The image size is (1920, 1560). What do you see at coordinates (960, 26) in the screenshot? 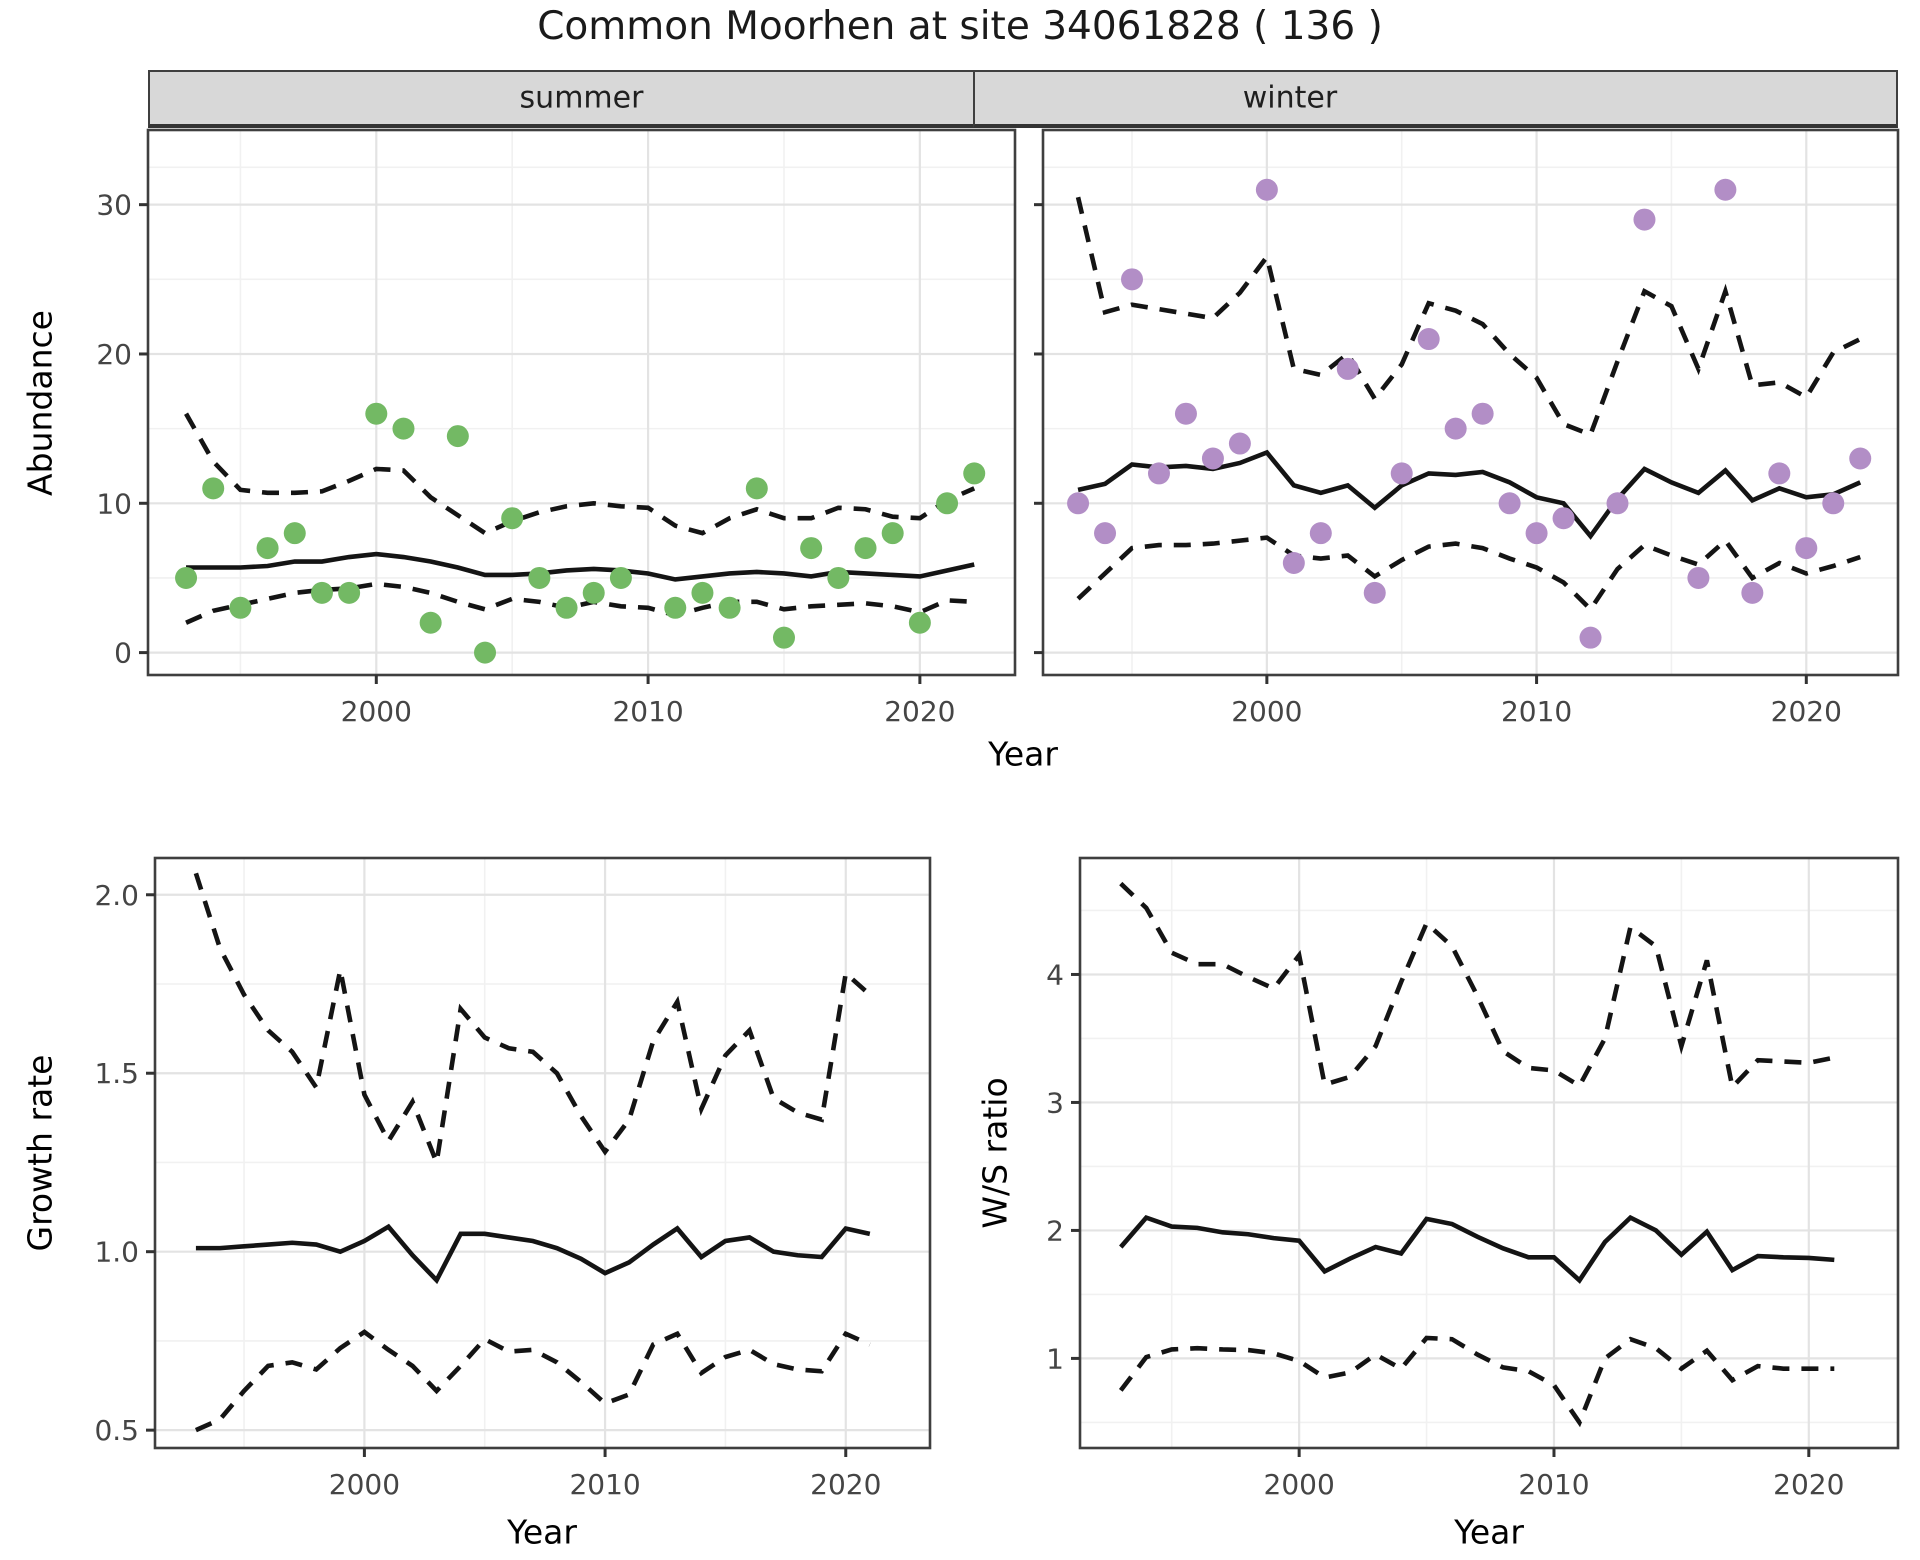
I see `chart-title: Common Moorhen at site 34061828 ( 136 )` at bounding box center [960, 26].